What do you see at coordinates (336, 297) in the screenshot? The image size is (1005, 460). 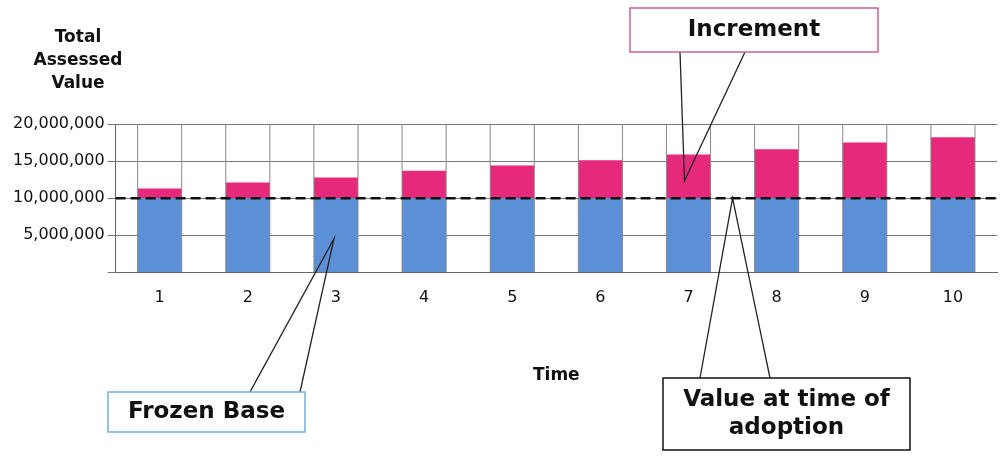 I see `x-tick-label: 3` at bounding box center [336, 297].